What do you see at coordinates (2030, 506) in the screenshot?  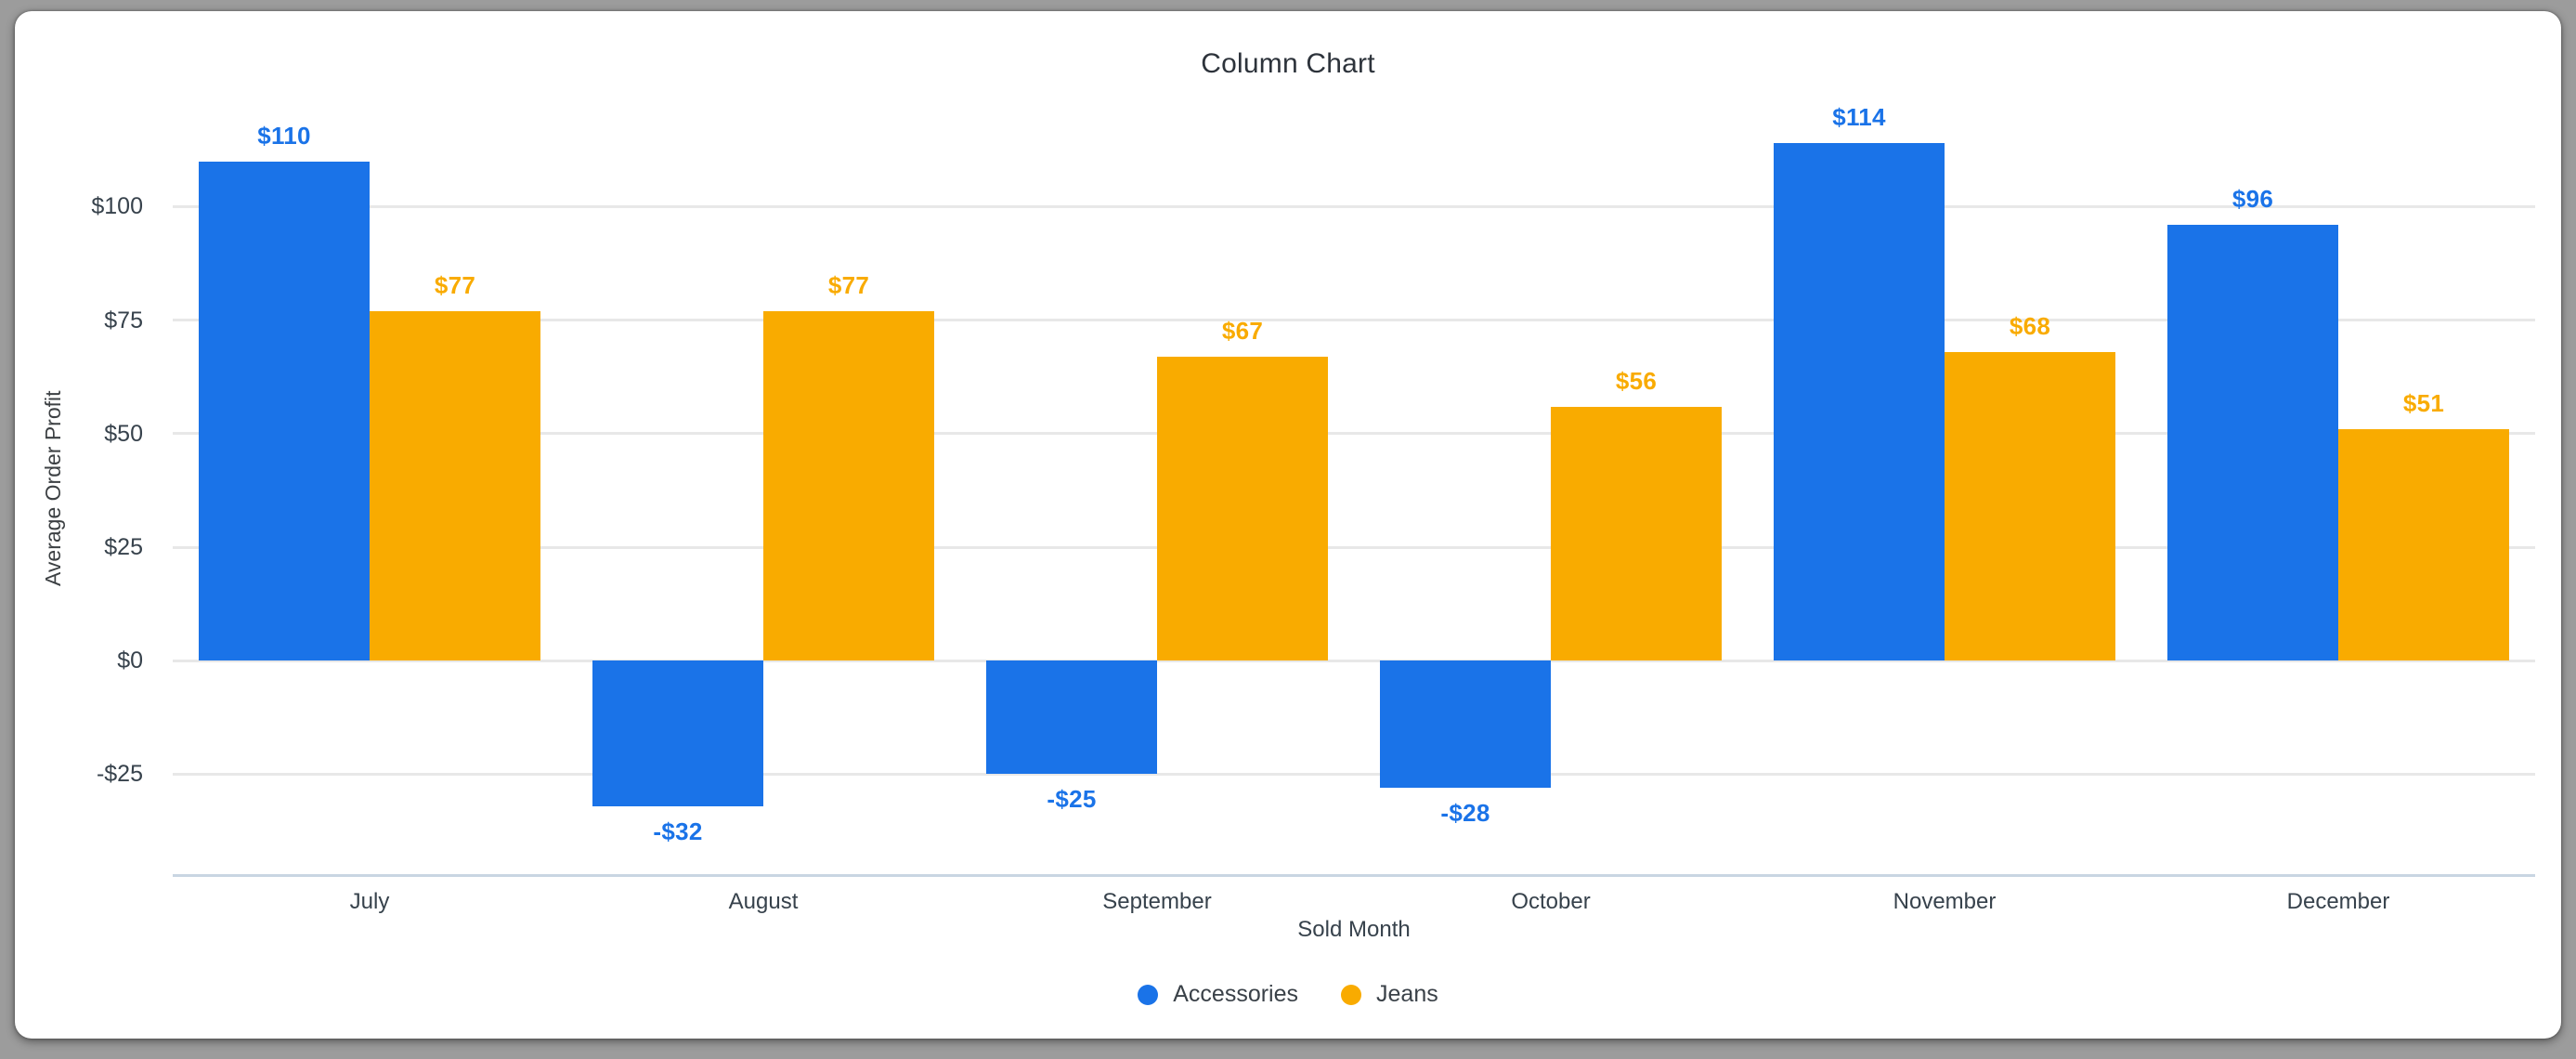 I see `bar-jeans-november` at bounding box center [2030, 506].